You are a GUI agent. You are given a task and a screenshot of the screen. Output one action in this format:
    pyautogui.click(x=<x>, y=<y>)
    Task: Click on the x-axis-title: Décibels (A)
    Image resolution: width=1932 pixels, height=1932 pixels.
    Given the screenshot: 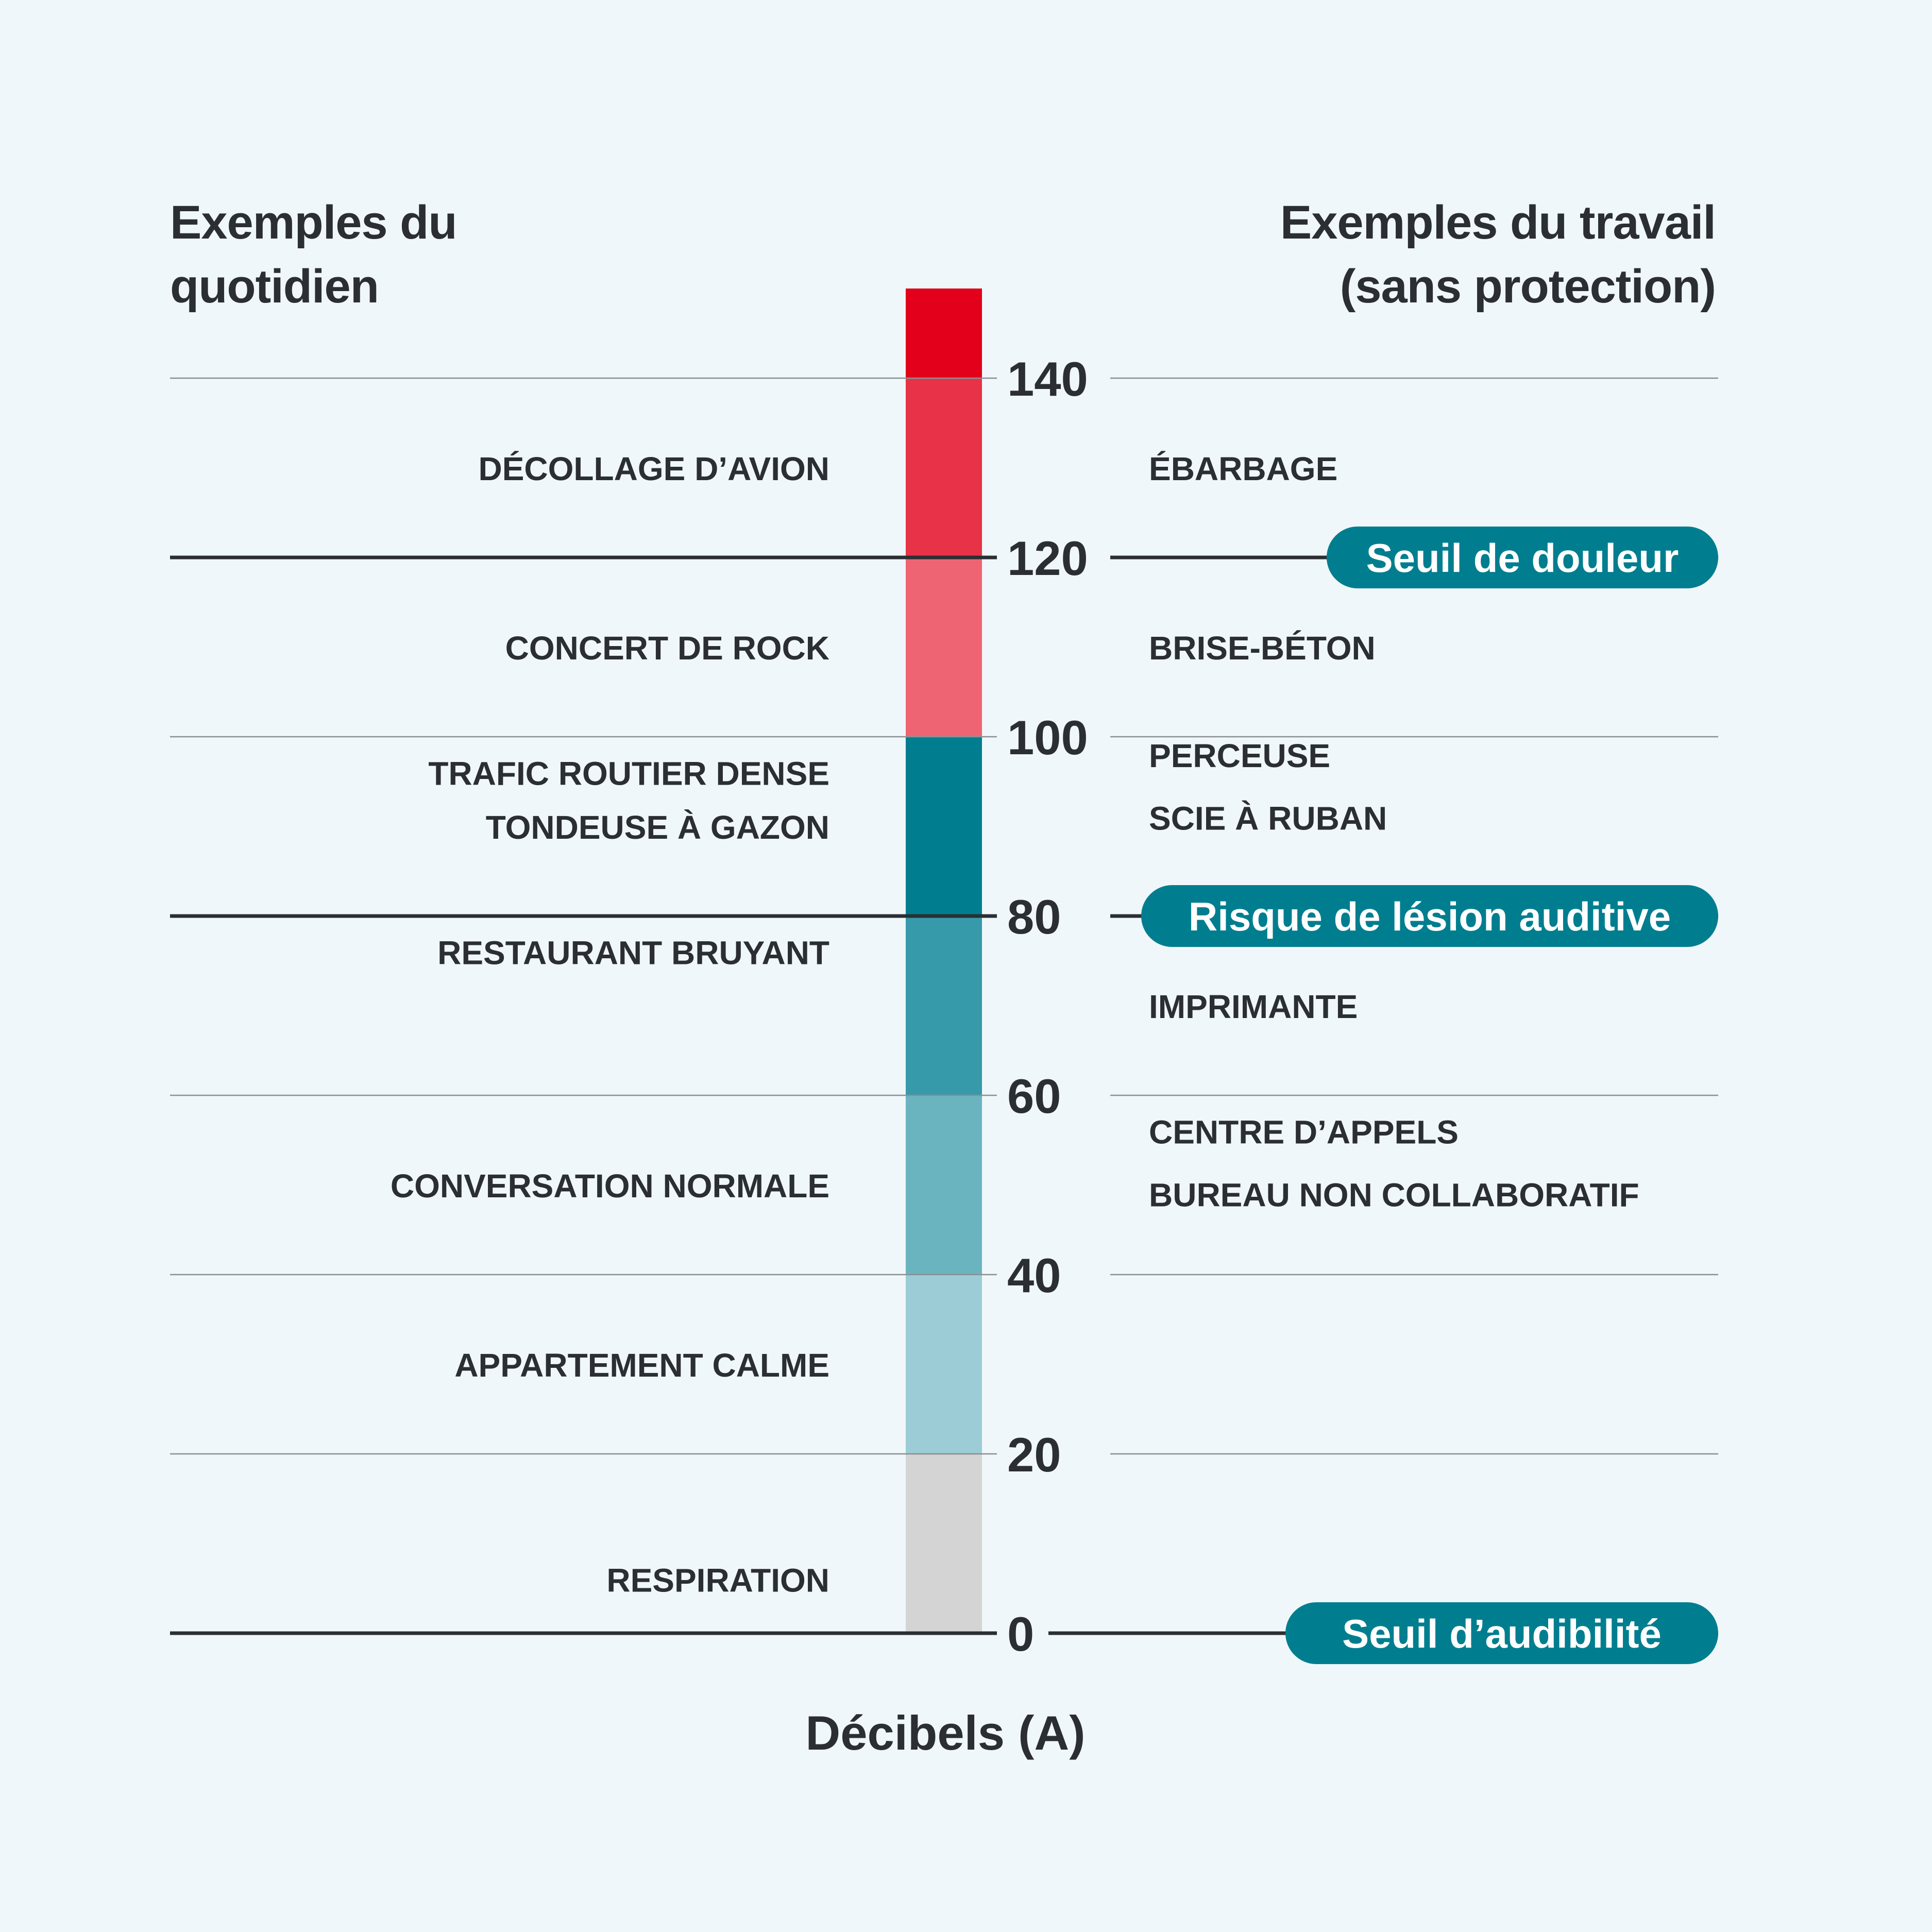 What is the action you would take?
    pyautogui.click(x=946, y=1733)
    